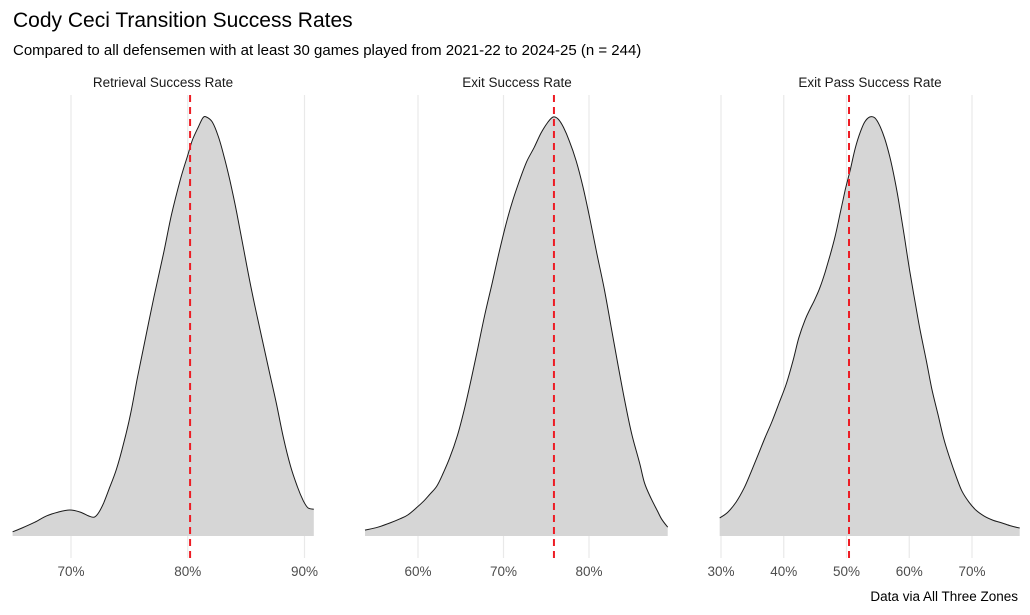 Image resolution: width=1030 pixels, height=615 pixels. What do you see at coordinates (870, 82) in the screenshot?
I see `panel-title-exit-pass: Exit Pass Success Rate` at bounding box center [870, 82].